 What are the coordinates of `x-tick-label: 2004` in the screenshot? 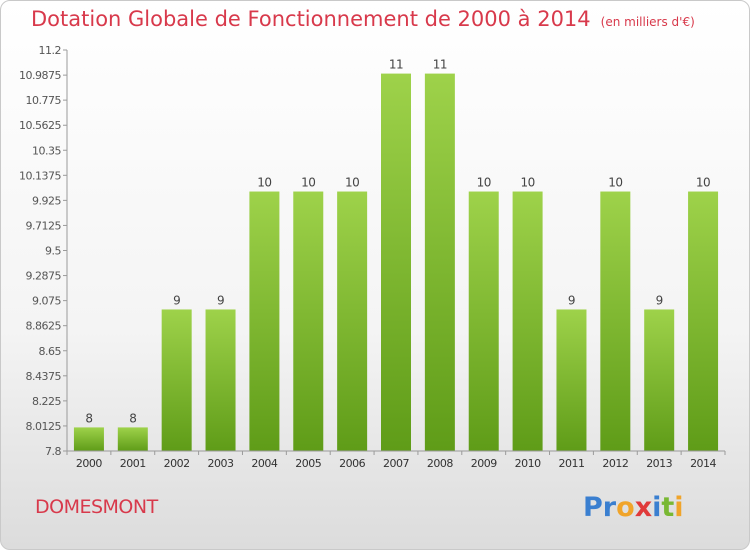 It's located at (264, 463).